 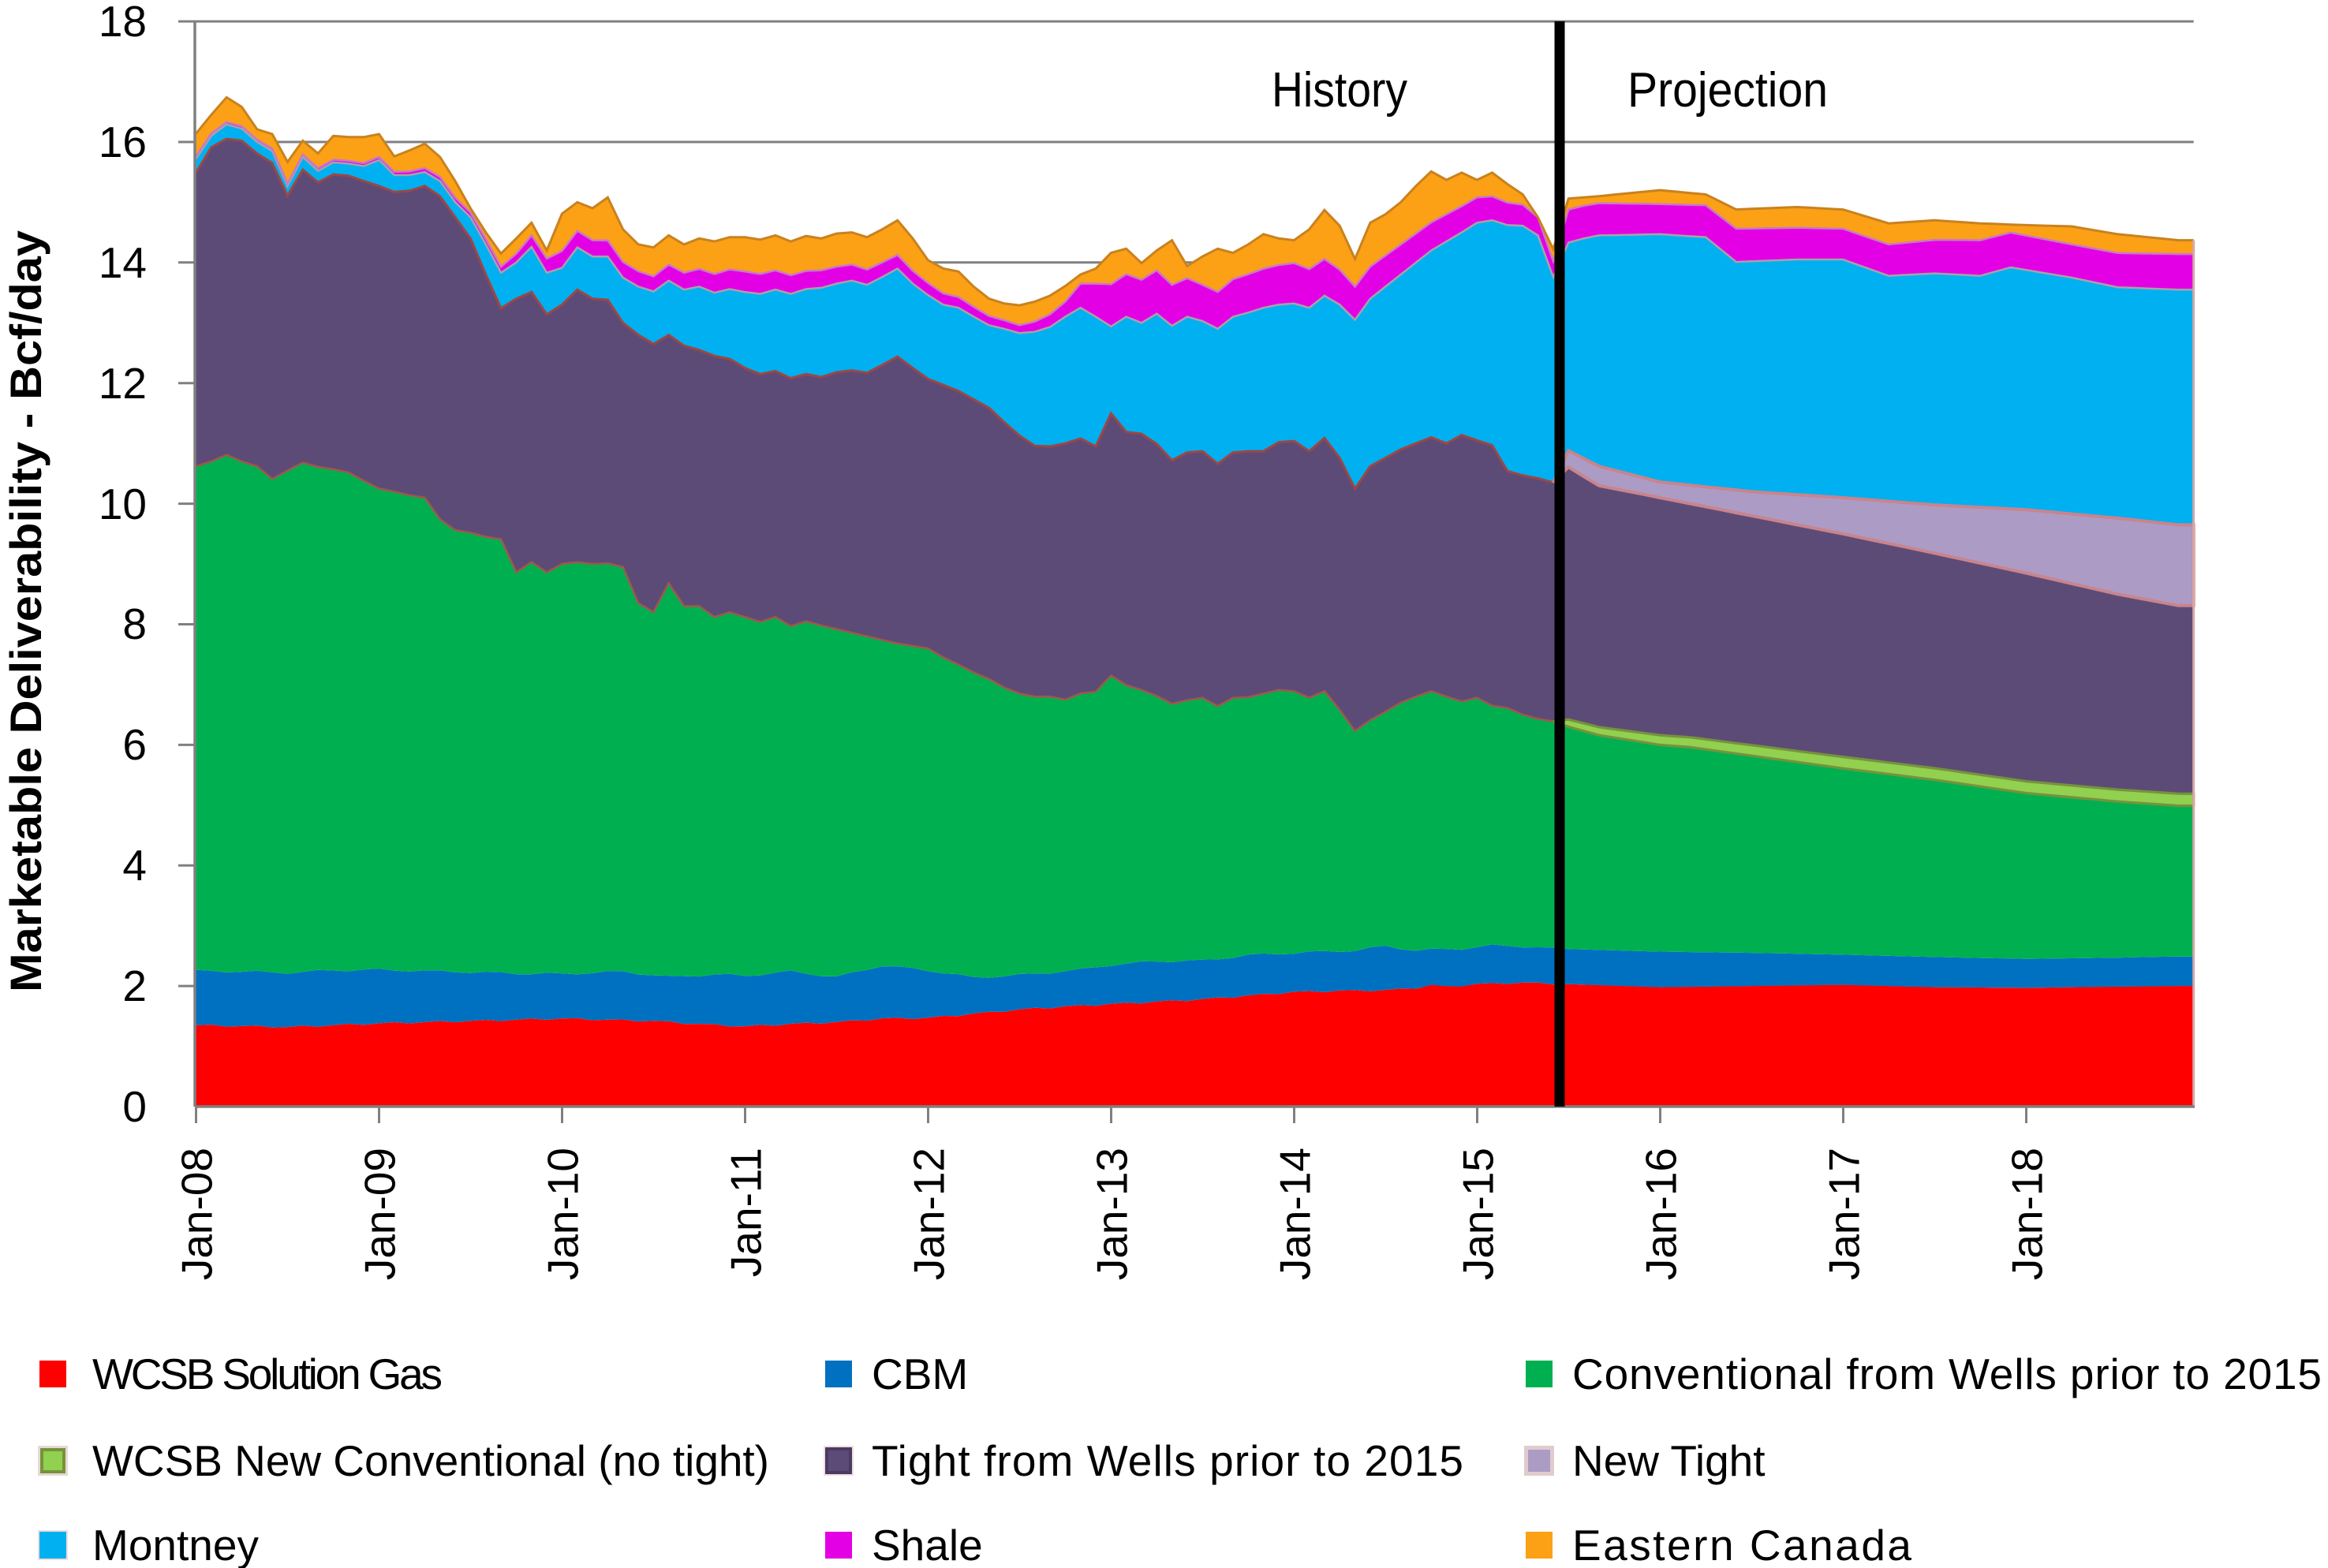 I want to click on svg-text: Projection, so click(x=1727, y=90).